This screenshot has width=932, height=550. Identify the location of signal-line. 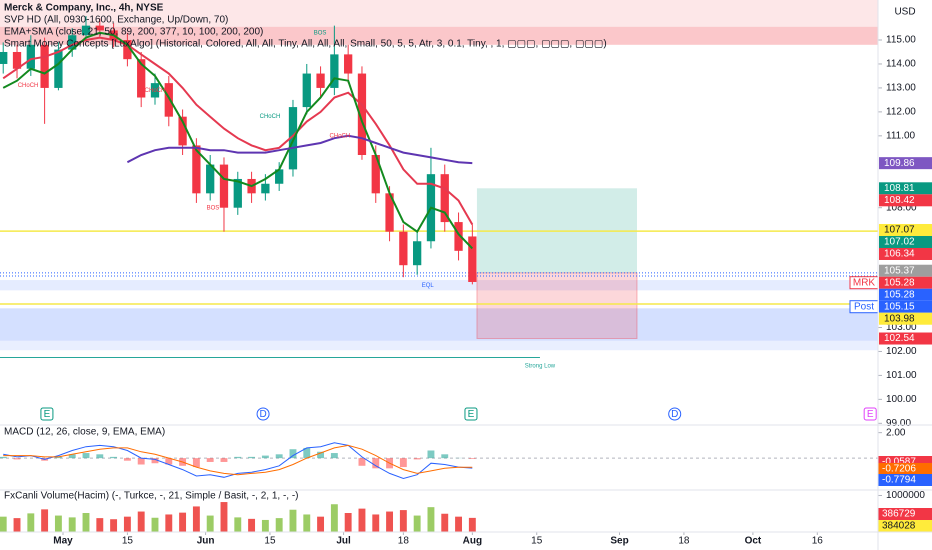
(238, 460).